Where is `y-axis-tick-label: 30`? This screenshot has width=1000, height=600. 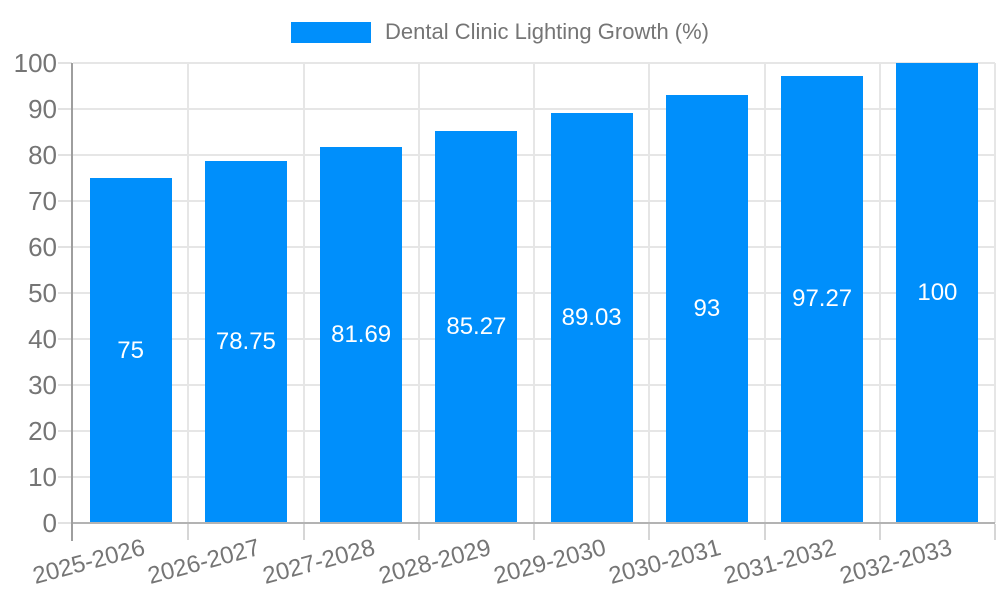 y-axis-tick-label: 30 is located at coordinates (42, 385).